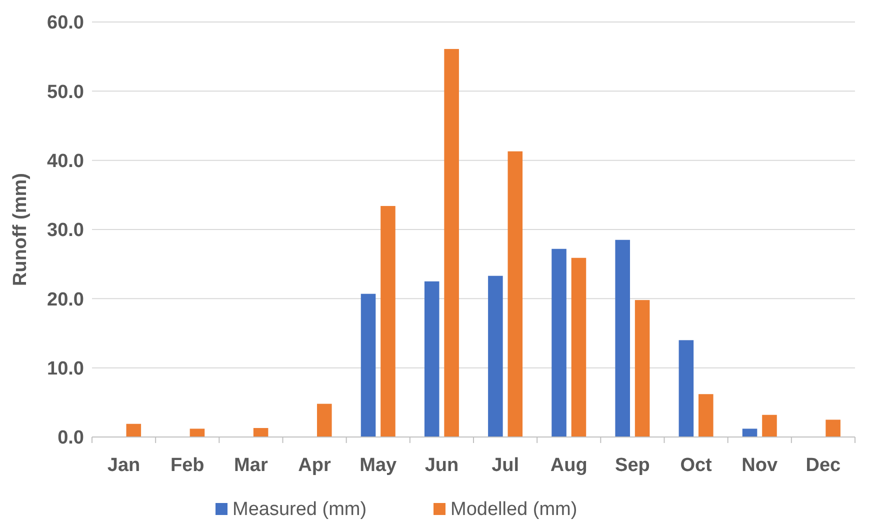 This screenshot has height=529, width=871. Describe the element at coordinates (251, 465) in the screenshot. I see `x-tick-label: Mar` at that location.